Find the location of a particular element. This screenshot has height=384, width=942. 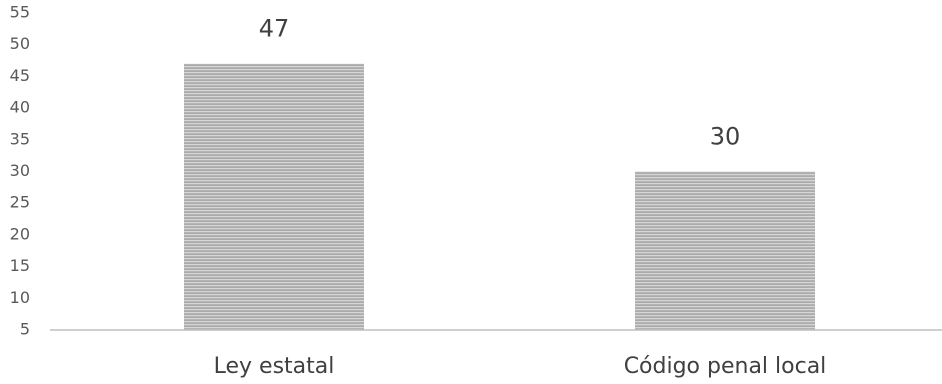

y-axis-ticks: 5 10 15 20 25 30 35 40 45 50 55 is located at coordinates (20, 171).